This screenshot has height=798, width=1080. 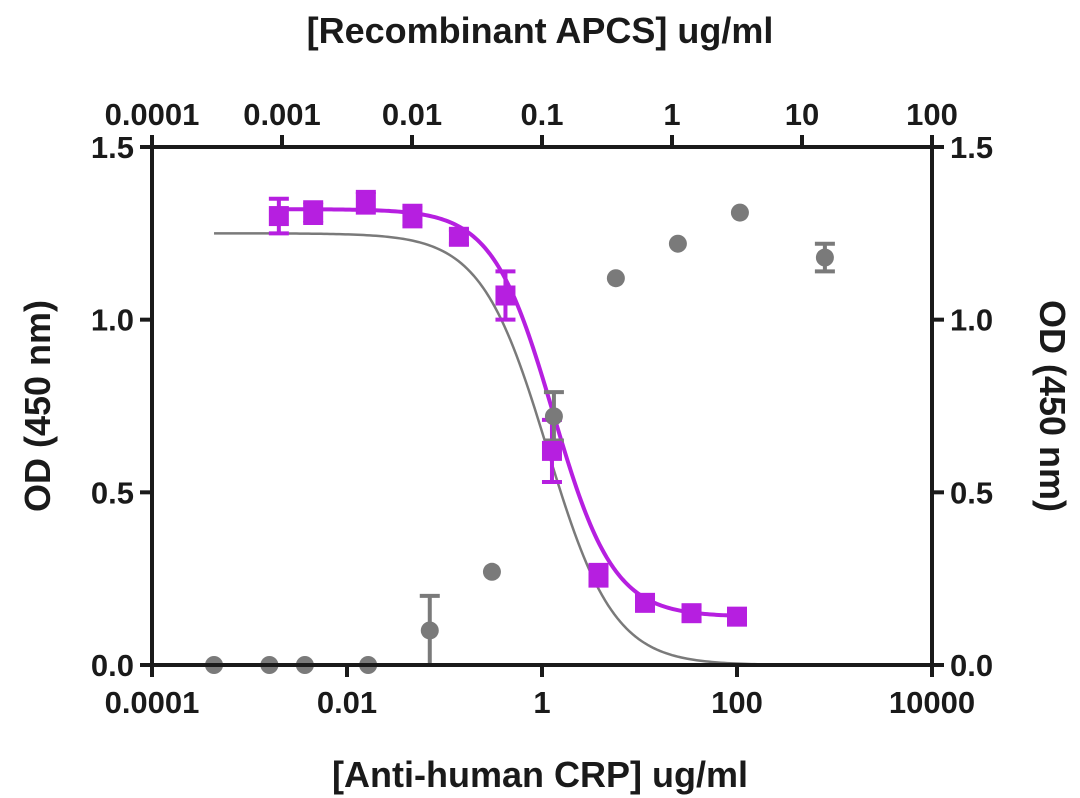 What do you see at coordinates (671, 114) in the screenshot?
I see `top-tick-label: 1` at bounding box center [671, 114].